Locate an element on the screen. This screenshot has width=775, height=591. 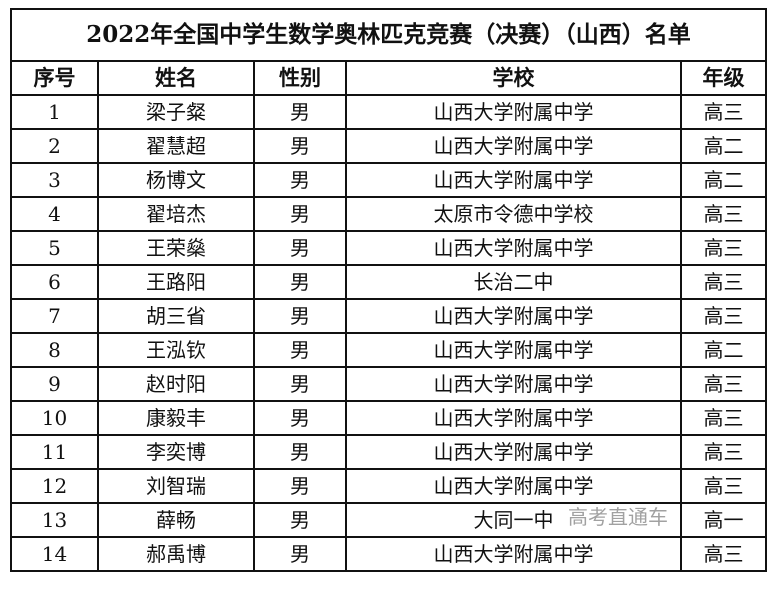
table-row: 10 康毅丰男山西大学附属中学 高三 is located at coordinates (389, 418).